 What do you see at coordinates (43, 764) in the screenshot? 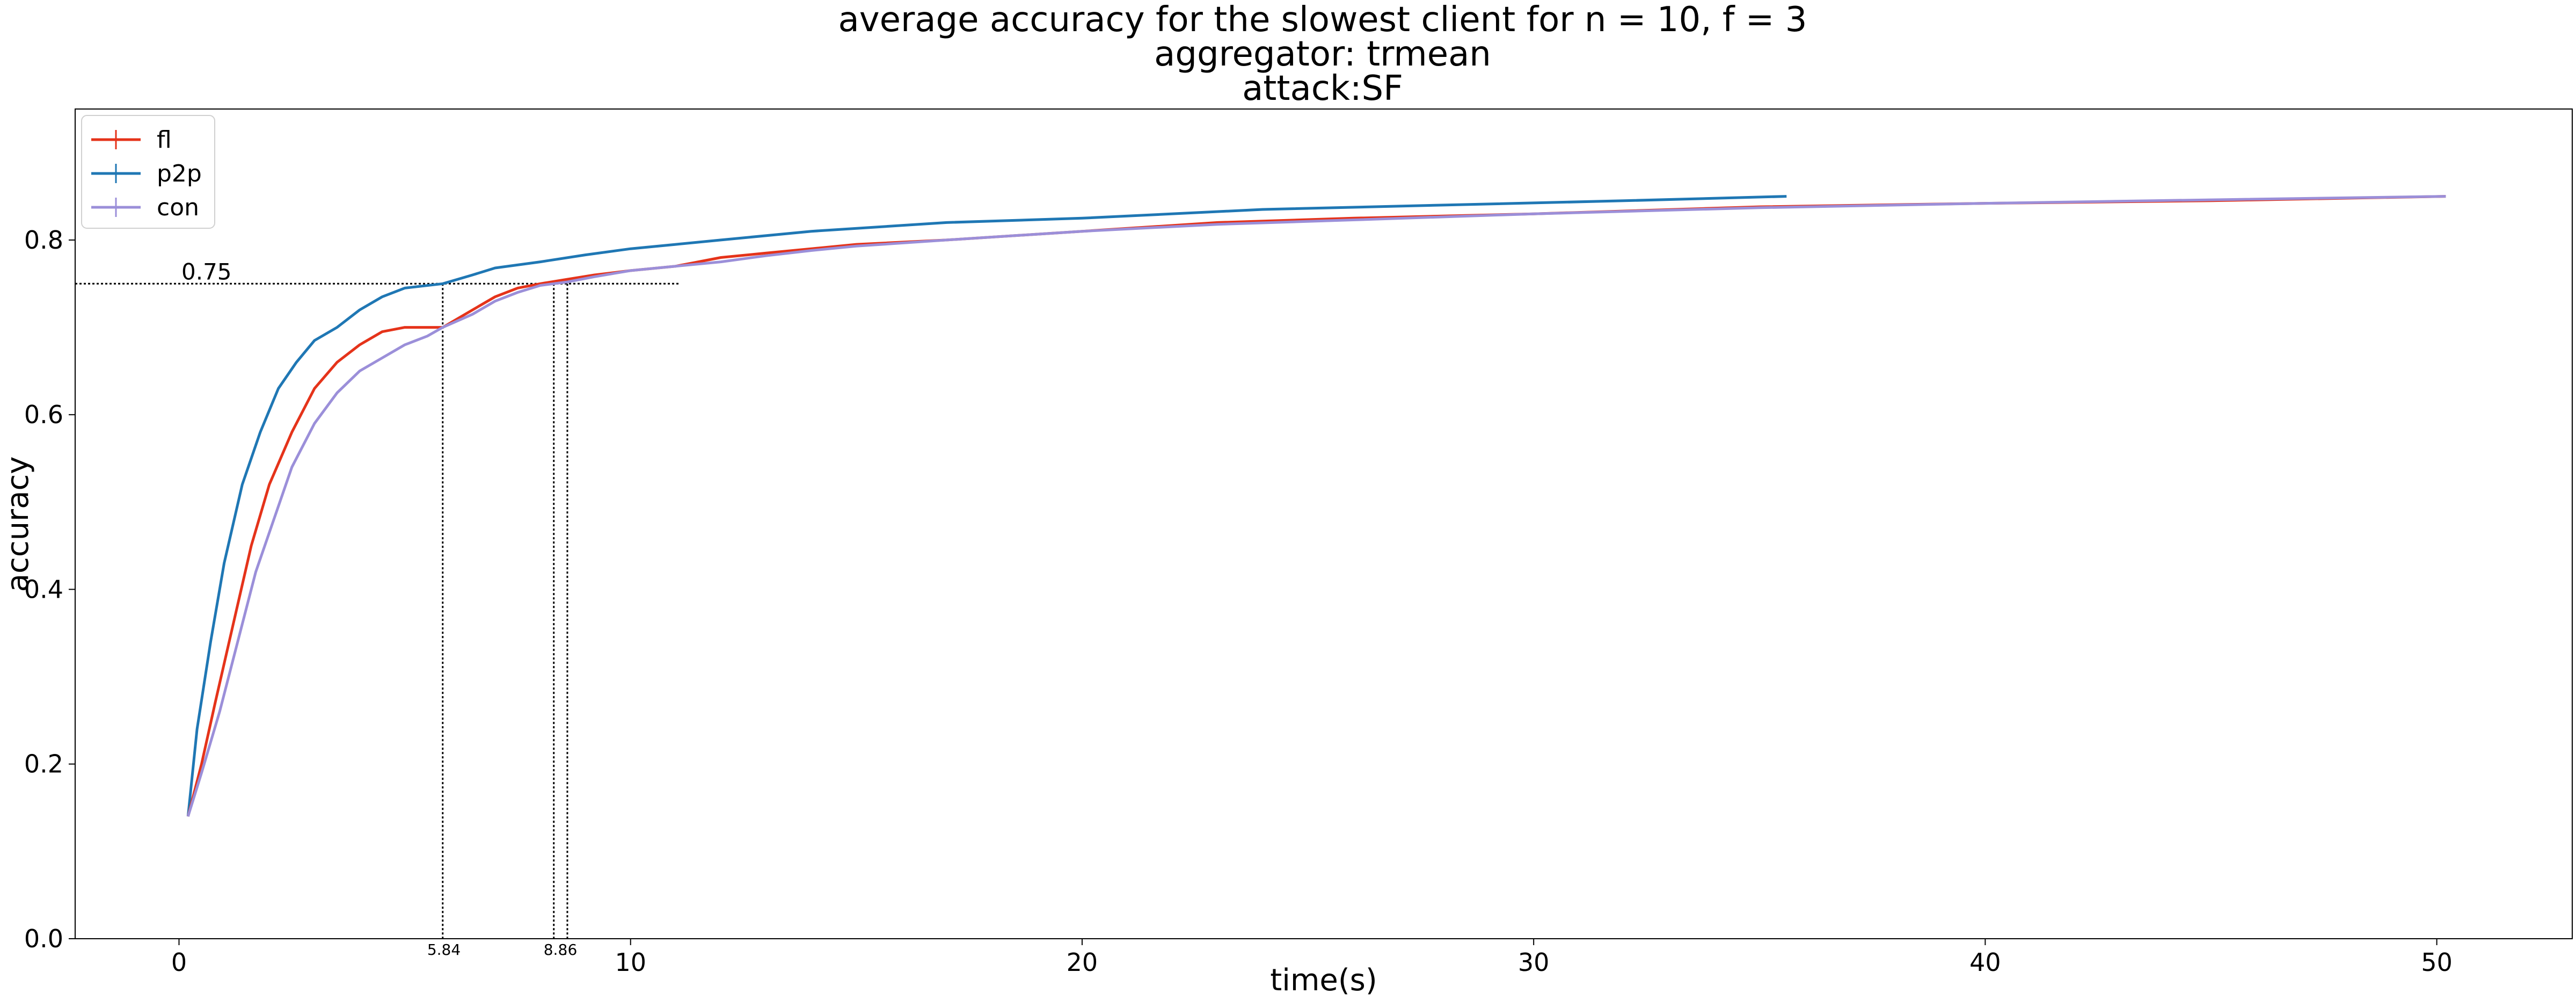
I see `y-tick-label: 0.2` at bounding box center [43, 764].